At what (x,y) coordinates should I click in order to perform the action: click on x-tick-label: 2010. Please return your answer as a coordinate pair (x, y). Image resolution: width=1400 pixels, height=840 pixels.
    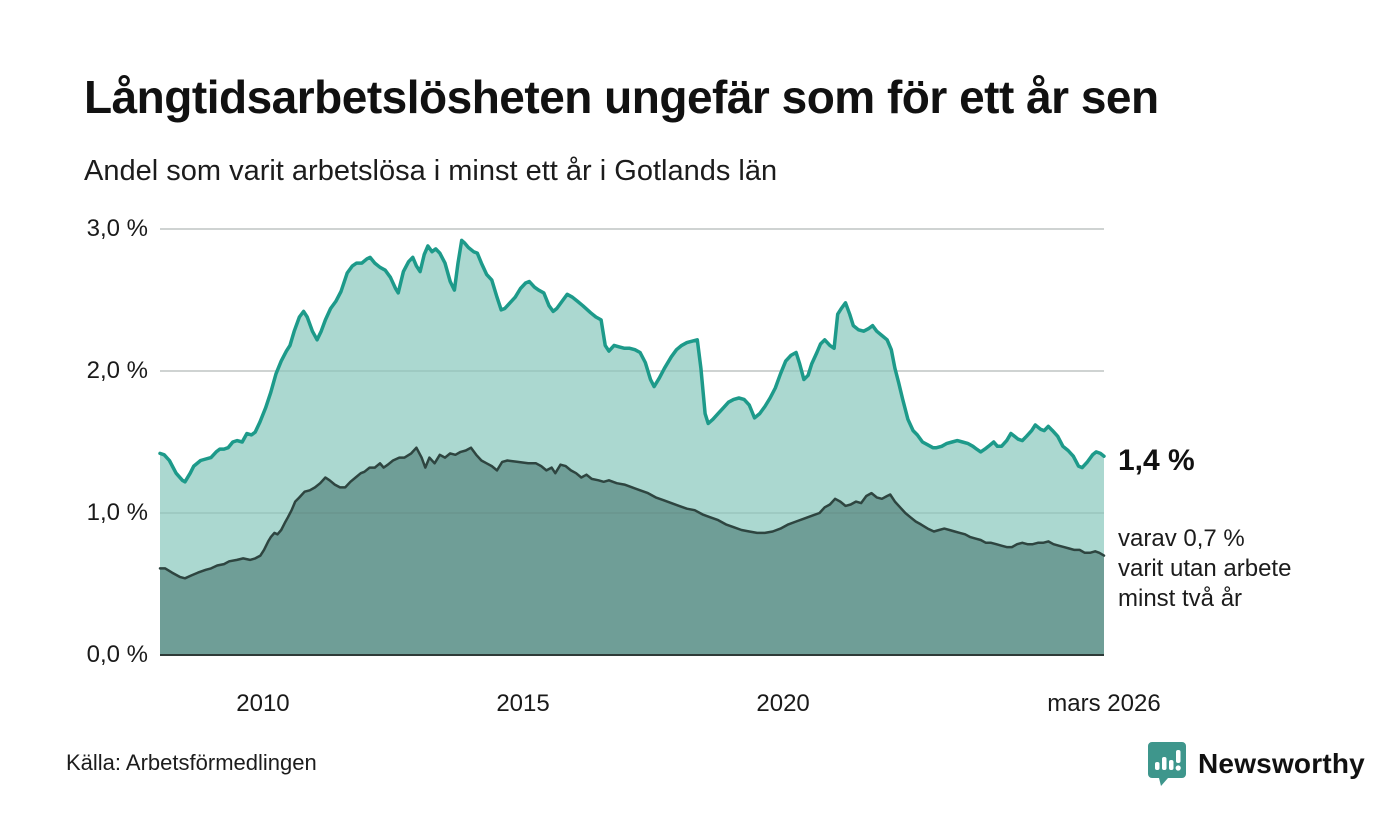
    Looking at the image, I should click on (263, 703).